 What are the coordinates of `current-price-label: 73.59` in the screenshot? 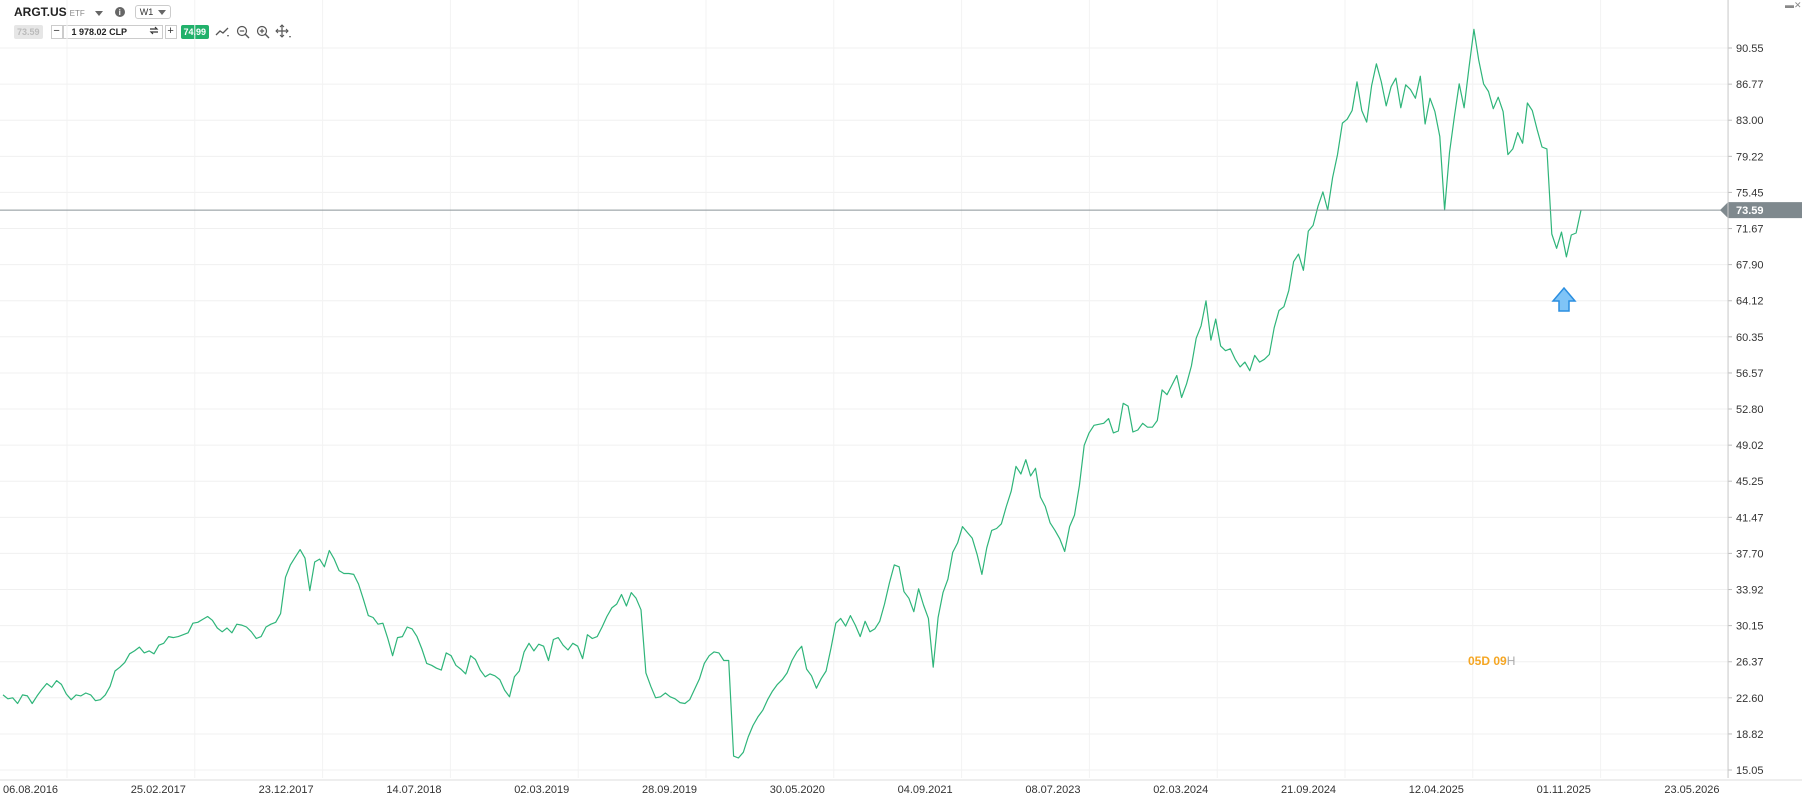 It's located at (1750, 211).